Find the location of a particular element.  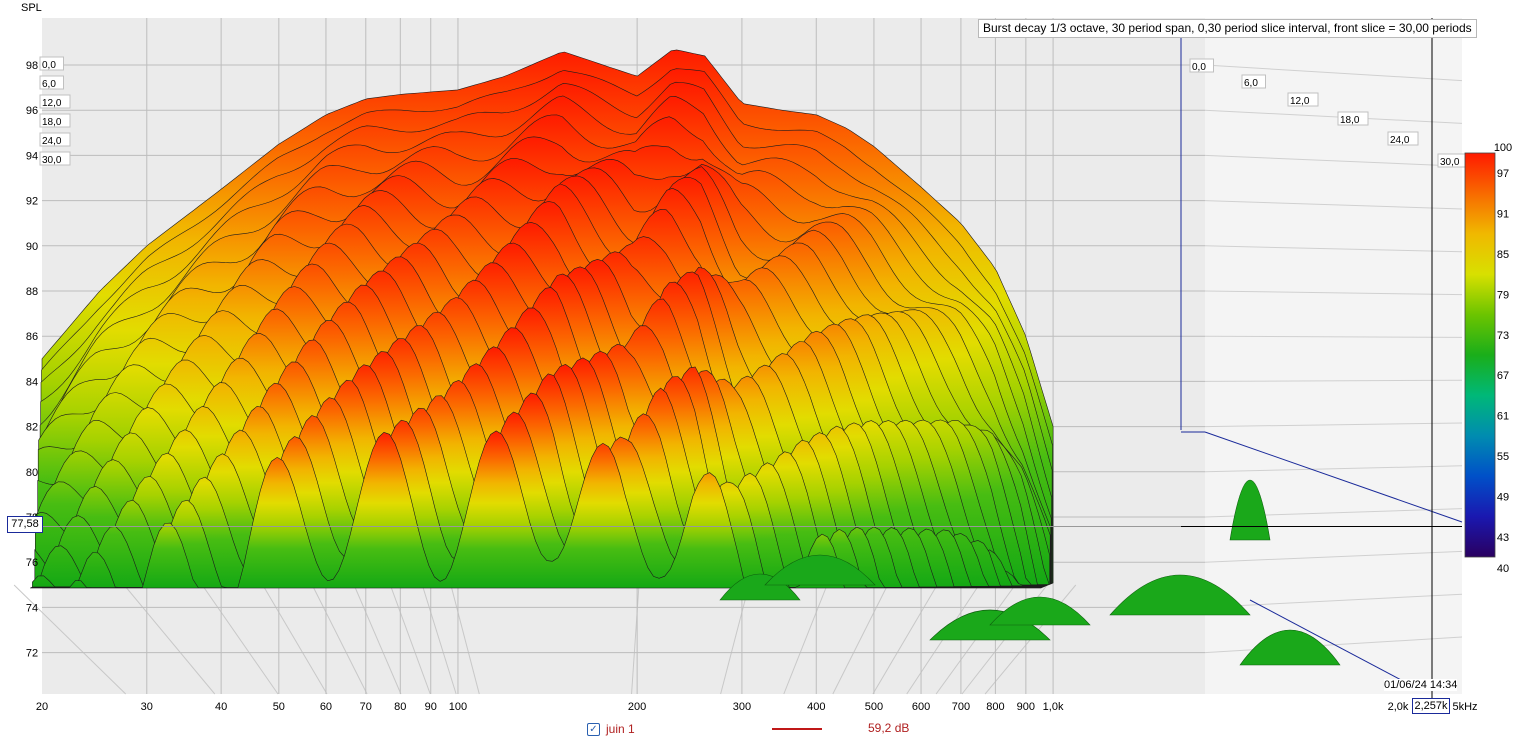

y-tick-label: 88 is located at coordinates (32, 292).